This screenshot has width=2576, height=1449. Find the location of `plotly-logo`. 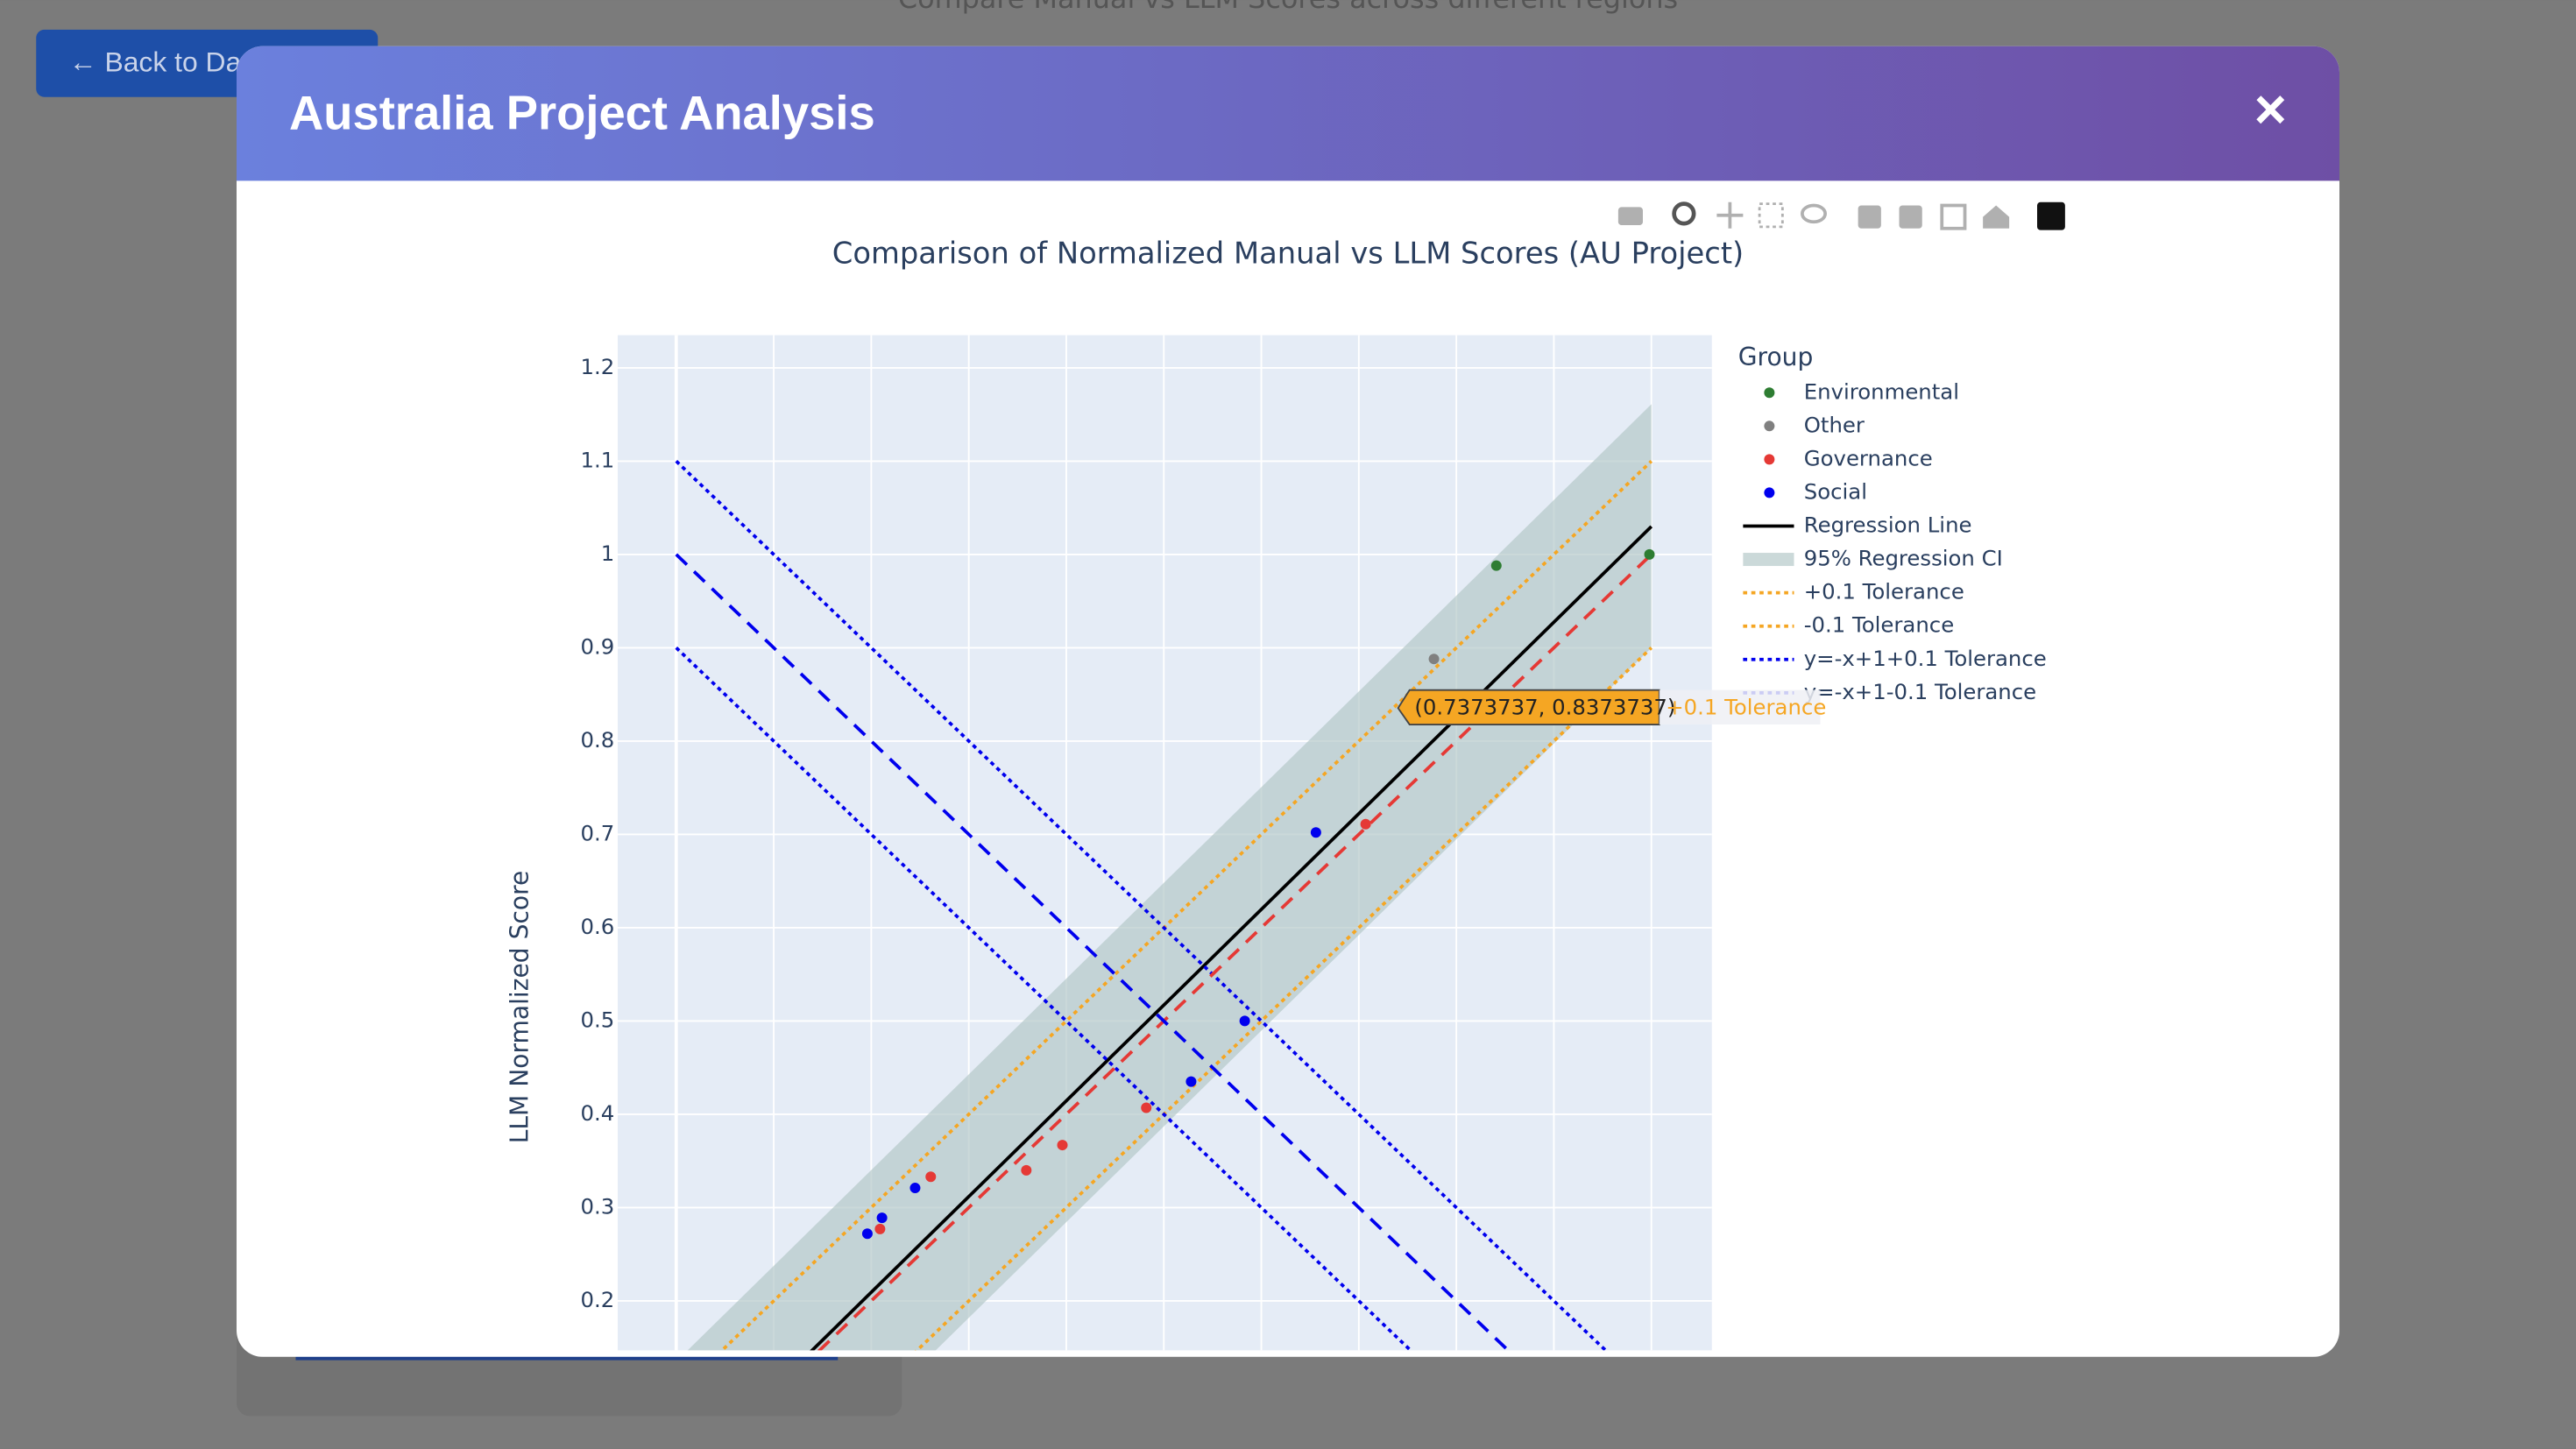

plotly-logo is located at coordinates (2051, 216).